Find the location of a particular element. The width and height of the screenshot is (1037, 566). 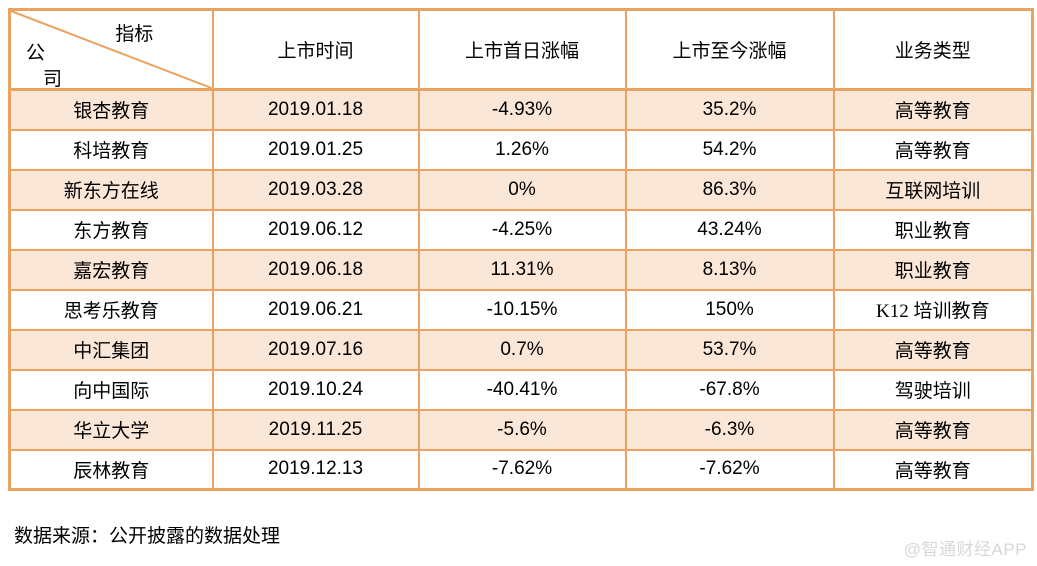

cell-company: 科培教育 is located at coordinates (111, 149).